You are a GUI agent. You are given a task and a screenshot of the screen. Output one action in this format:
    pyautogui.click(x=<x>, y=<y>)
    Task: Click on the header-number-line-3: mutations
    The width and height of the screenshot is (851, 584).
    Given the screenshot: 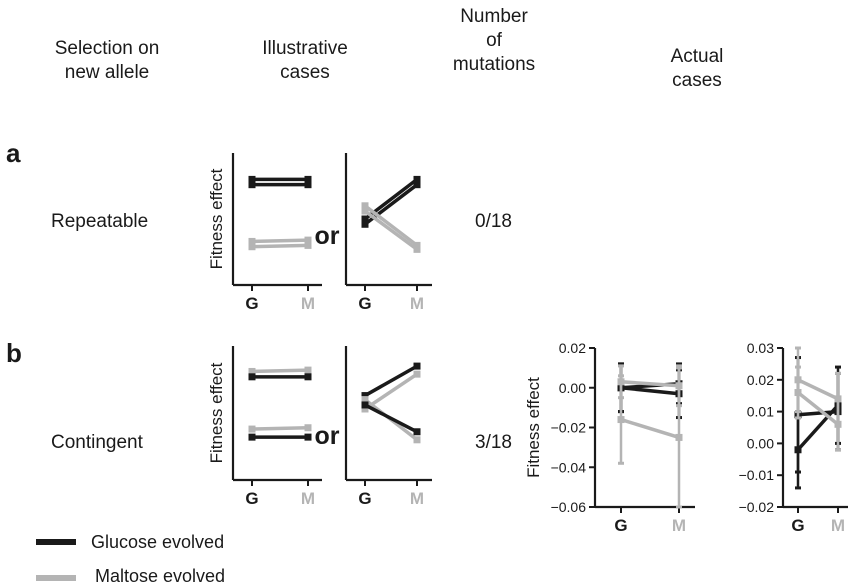 What is the action you would take?
    pyautogui.click(x=494, y=64)
    